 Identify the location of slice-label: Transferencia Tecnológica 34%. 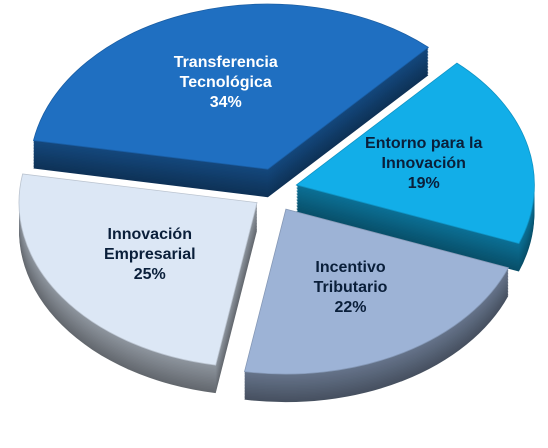
(226, 83).